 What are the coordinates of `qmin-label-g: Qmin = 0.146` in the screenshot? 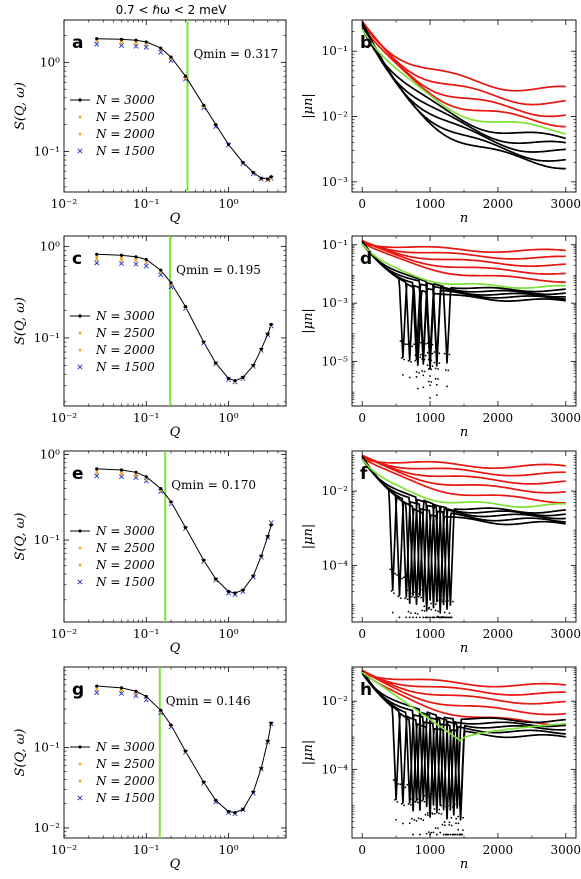 It's located at (208, 701).